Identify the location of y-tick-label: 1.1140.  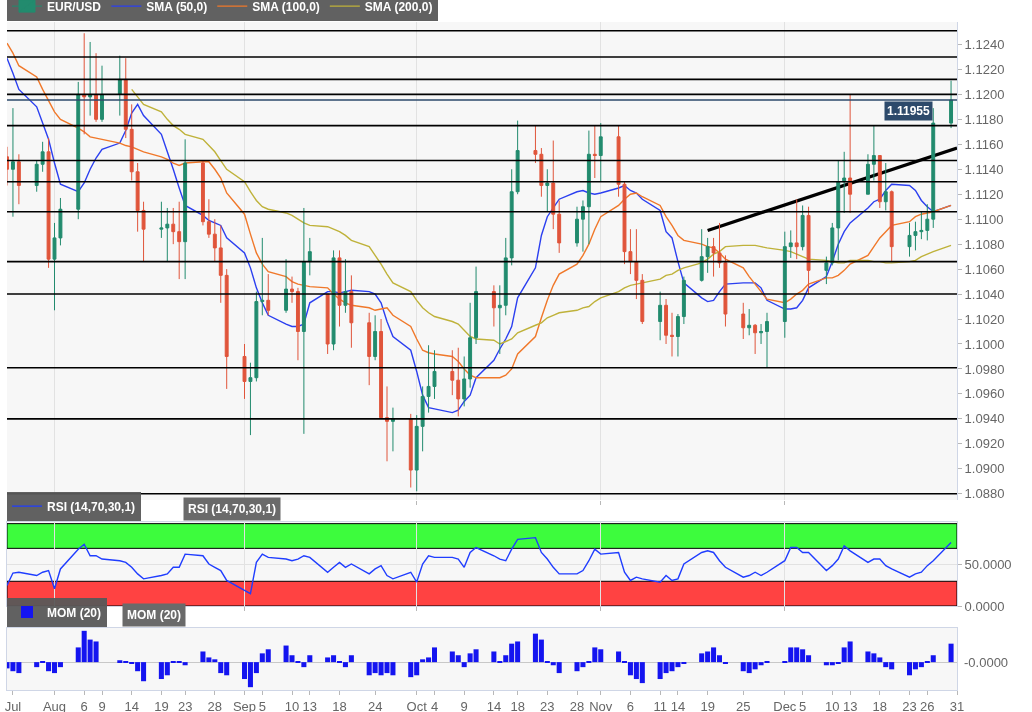
(984, 169).